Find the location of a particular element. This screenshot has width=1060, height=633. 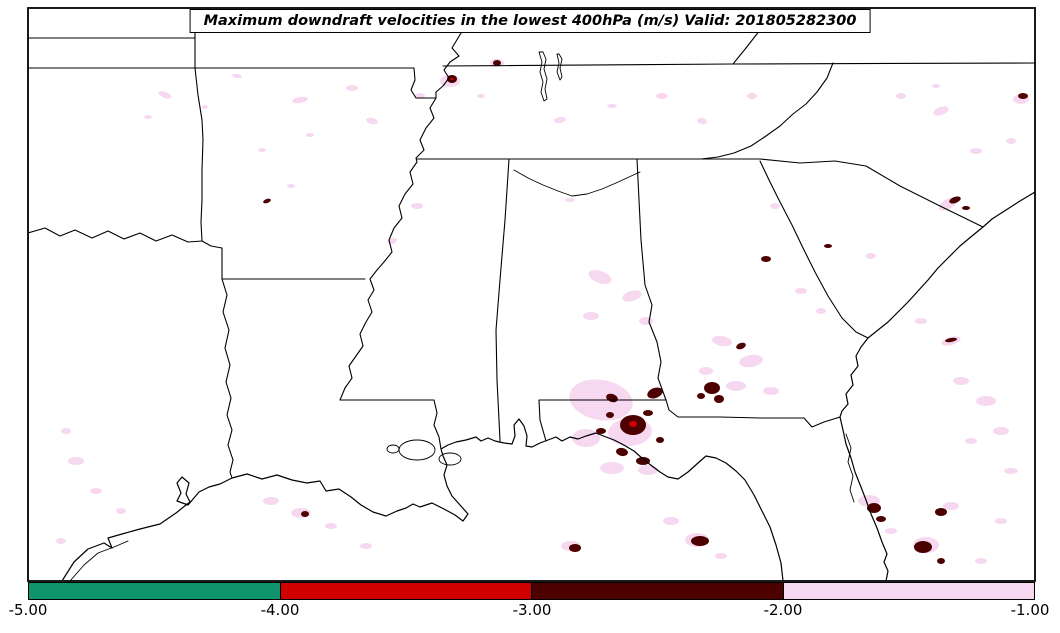

colorbar-tick: -2.00 is located at coordinates (783, 610).